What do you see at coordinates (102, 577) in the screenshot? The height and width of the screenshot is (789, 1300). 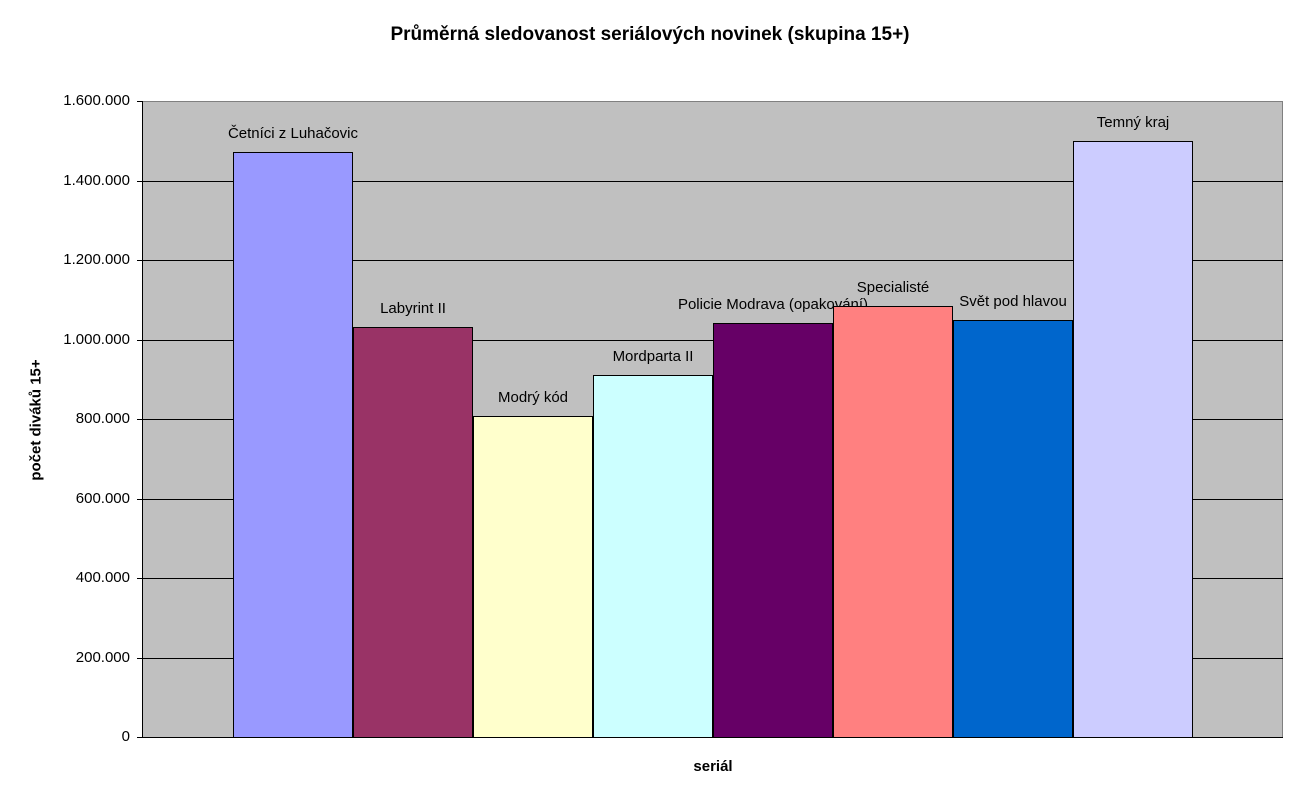 I see `y-tick-label: 400.000` at bounding box center [102, 577].